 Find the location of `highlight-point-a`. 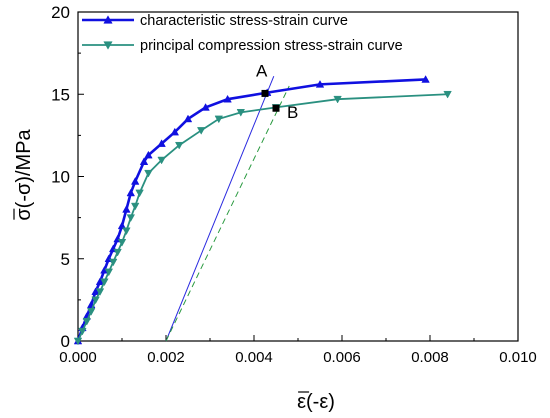

highlight-point-a is located at coordinates (265, 93).